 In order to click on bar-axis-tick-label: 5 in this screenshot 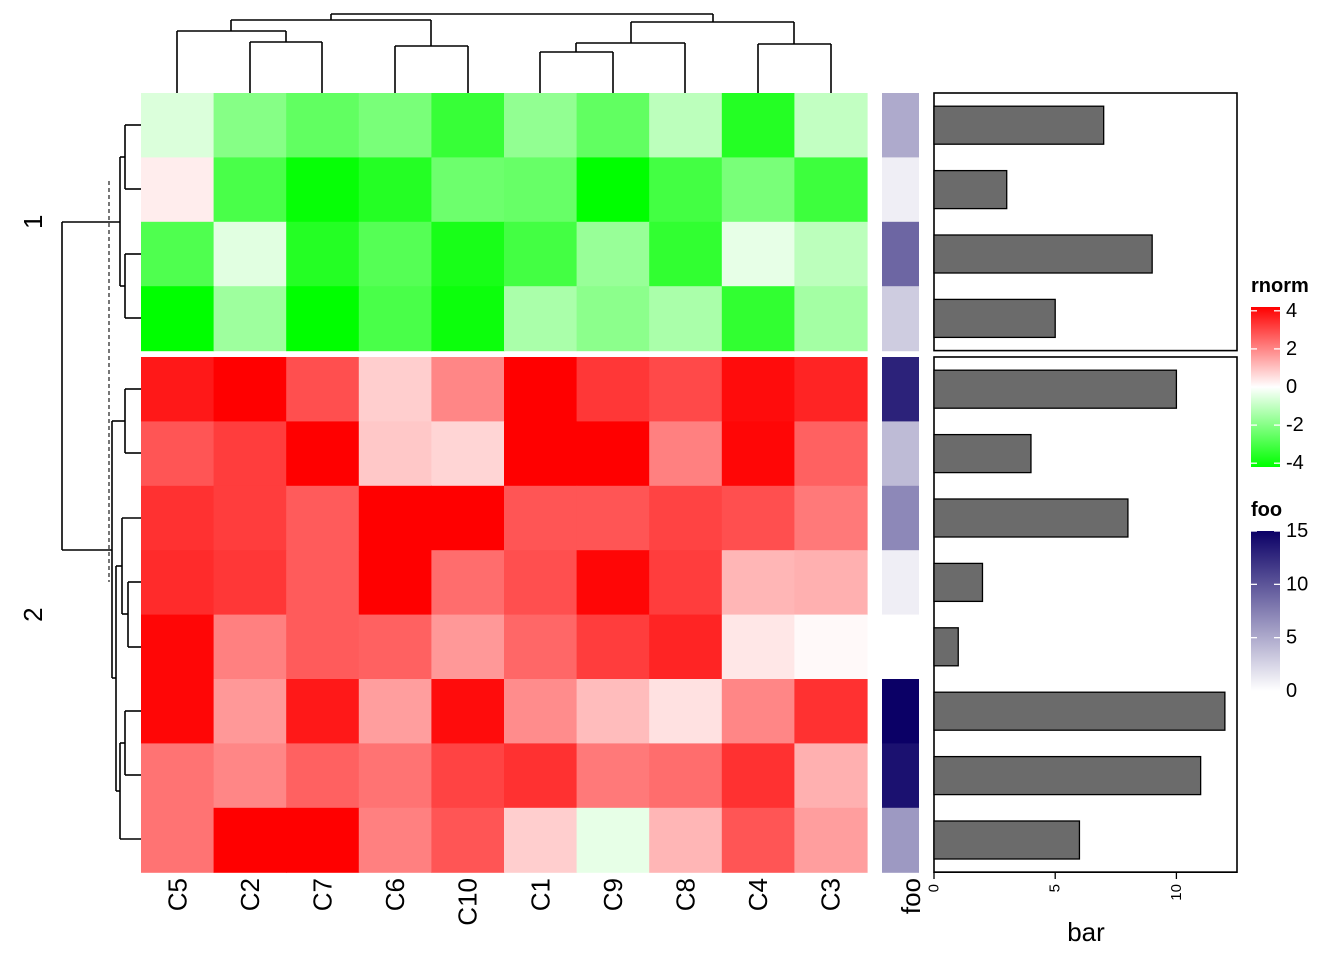, I will do `click(1055, 888)`.